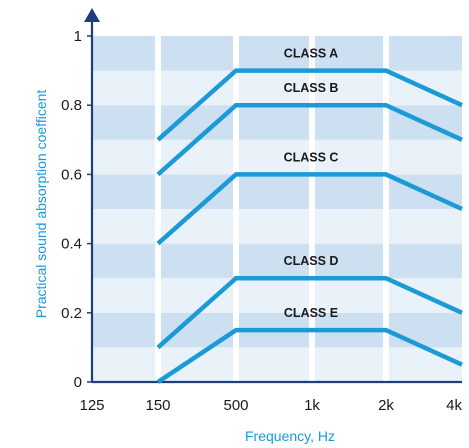 The width and height of the screenshot is (469, 448). I want to click on series-label-1: CLASS B, so click(311, 88).